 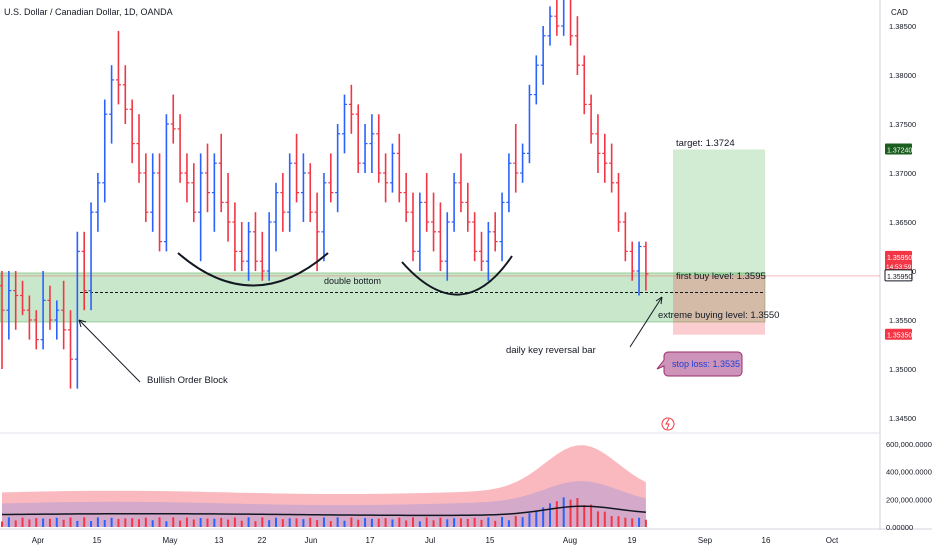 What do you see at coordinates (551, 350) in the screenshot?
I see `reversal-bar-label: daily key reversal bar` at bounding box center [551, 350].